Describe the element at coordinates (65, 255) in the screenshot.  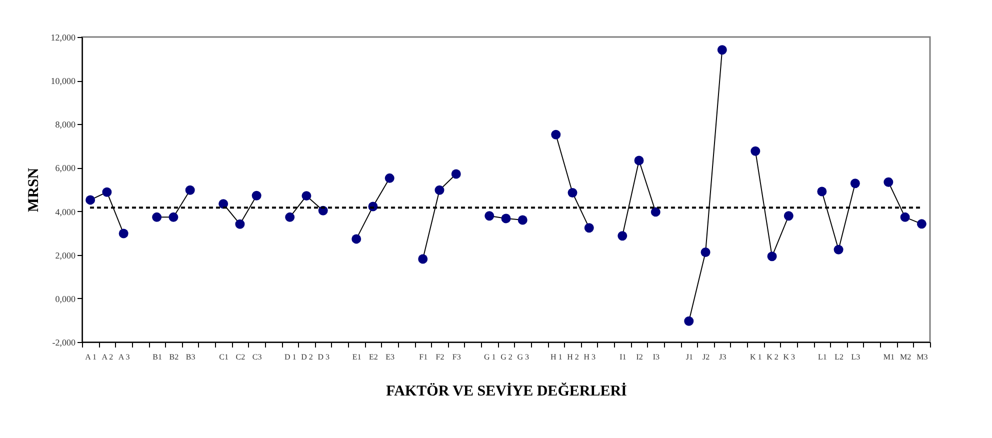
I see `y-tick-label: 2,000` at that location.